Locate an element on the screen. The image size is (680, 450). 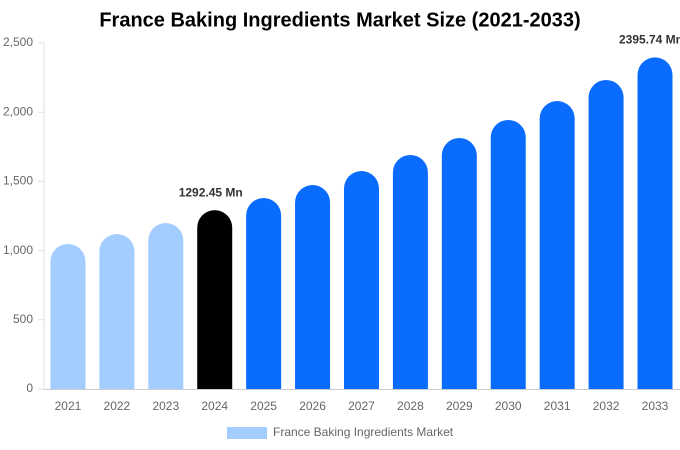
x-tick-label: 2024 is located at coordinates (214, 406).